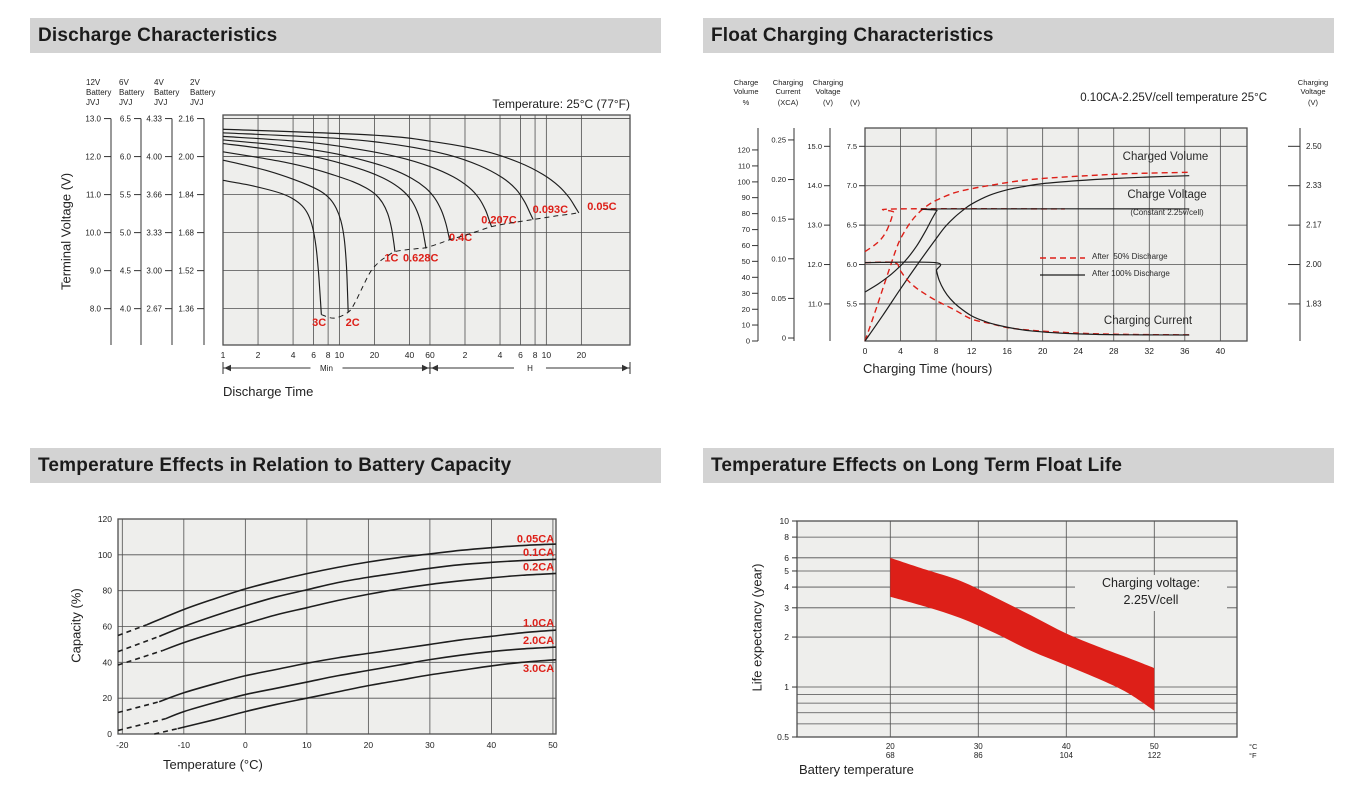 This screenshot has height=795, width=1365. What do you see at coordinates (551, 210) in the screenshot?
I see `svg-text: 0.093C` at bounding box center [551, 210].